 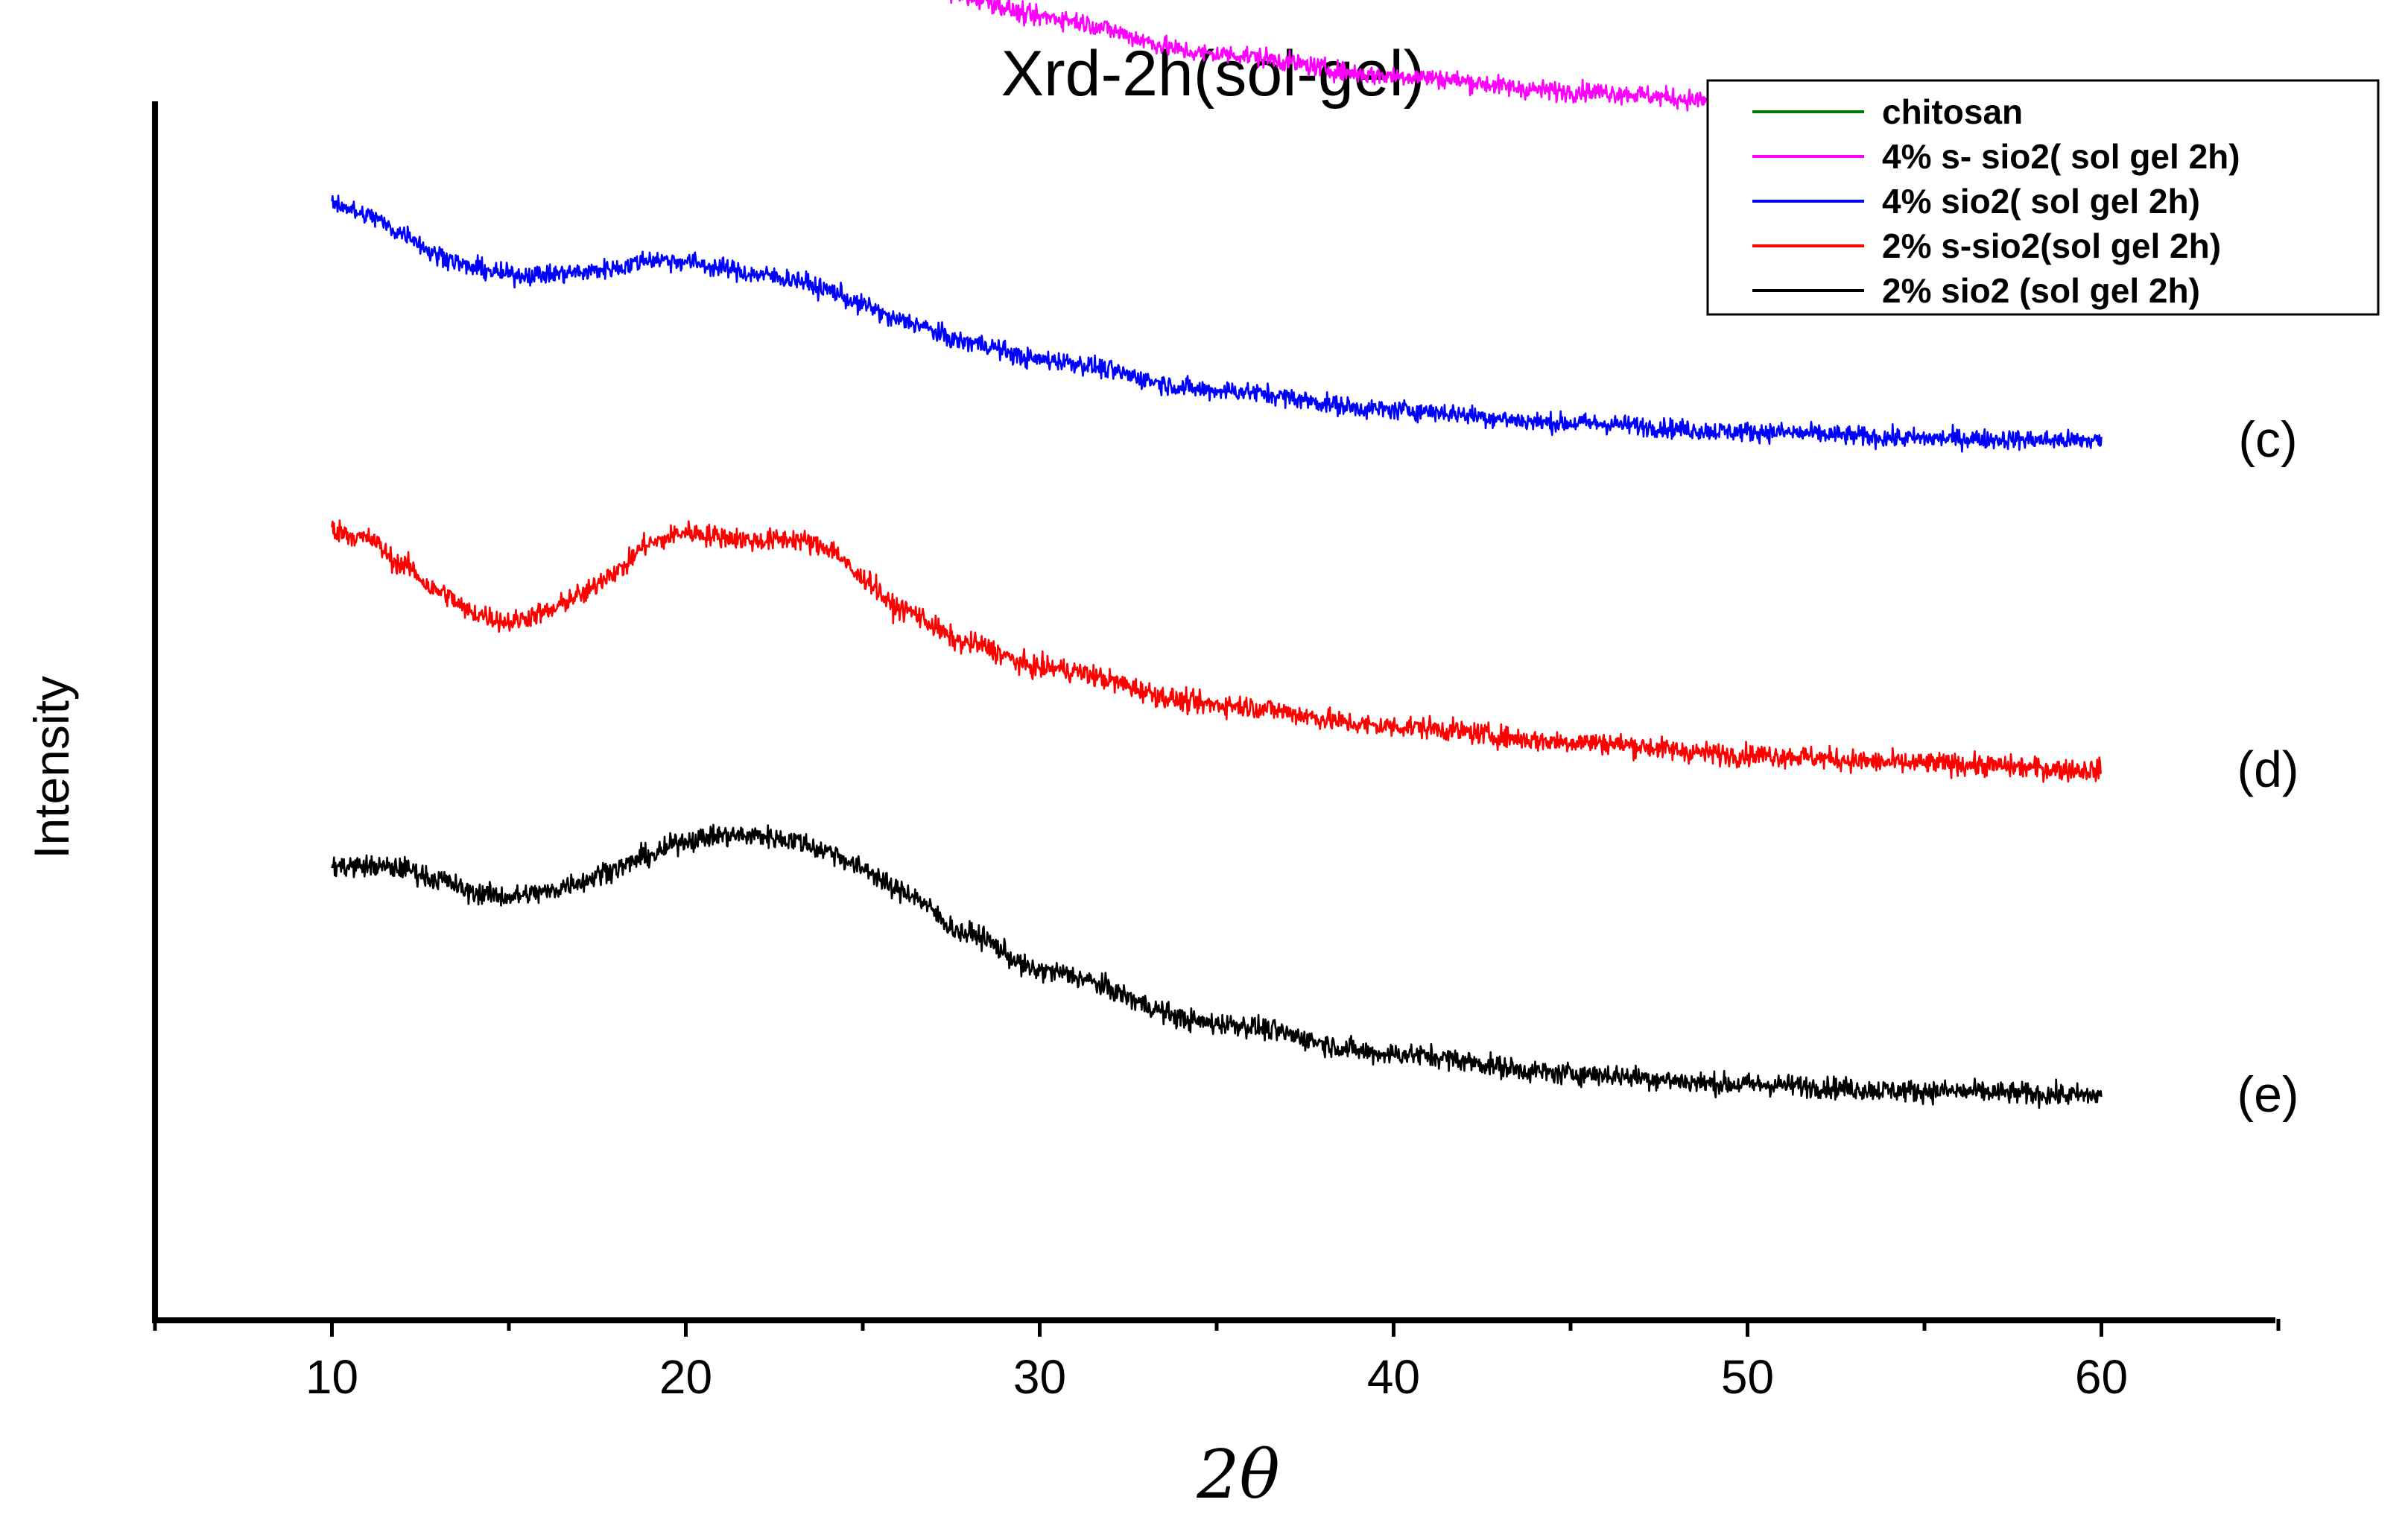 What do you see at coordinates (2267, 1094) in the screenshot?
I see `series-label-5: (e)` at bounding box center [2267, 1094].